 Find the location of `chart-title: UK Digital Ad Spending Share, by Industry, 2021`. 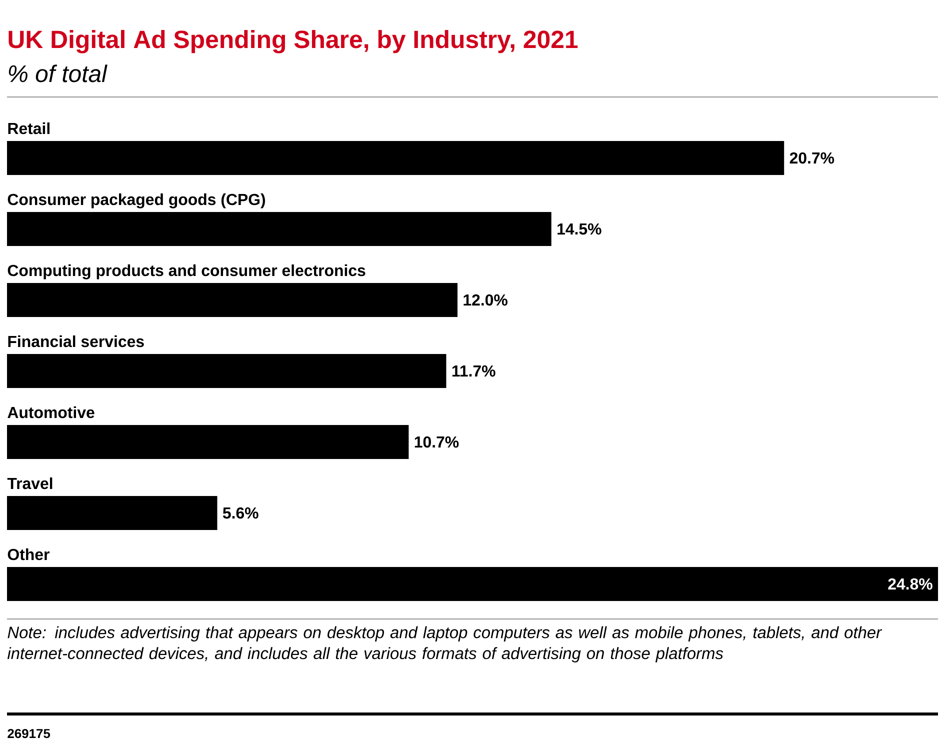

chart-title: UK Digital Ad Spending Share, by Industry, 2021 is located at coordinates (293, 42).